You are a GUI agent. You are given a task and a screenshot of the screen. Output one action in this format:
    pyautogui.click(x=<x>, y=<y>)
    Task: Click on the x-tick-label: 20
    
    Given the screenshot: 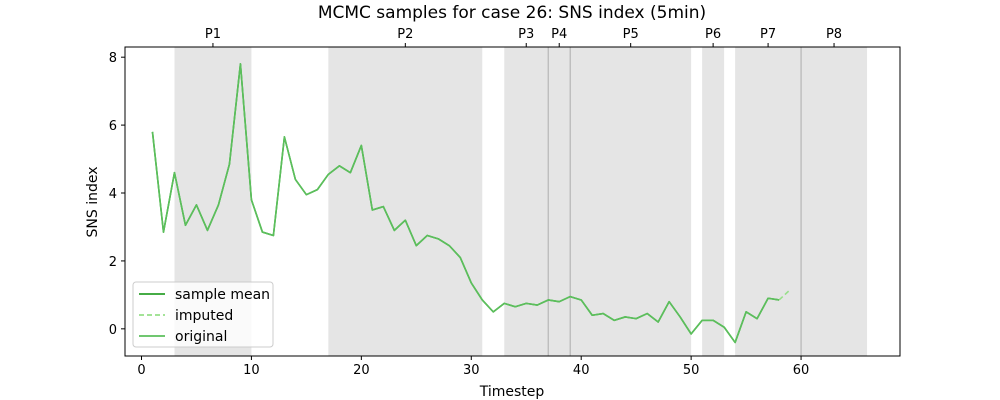 What is the action you would take?
    pyautogui.click(x=361, y=370)
    